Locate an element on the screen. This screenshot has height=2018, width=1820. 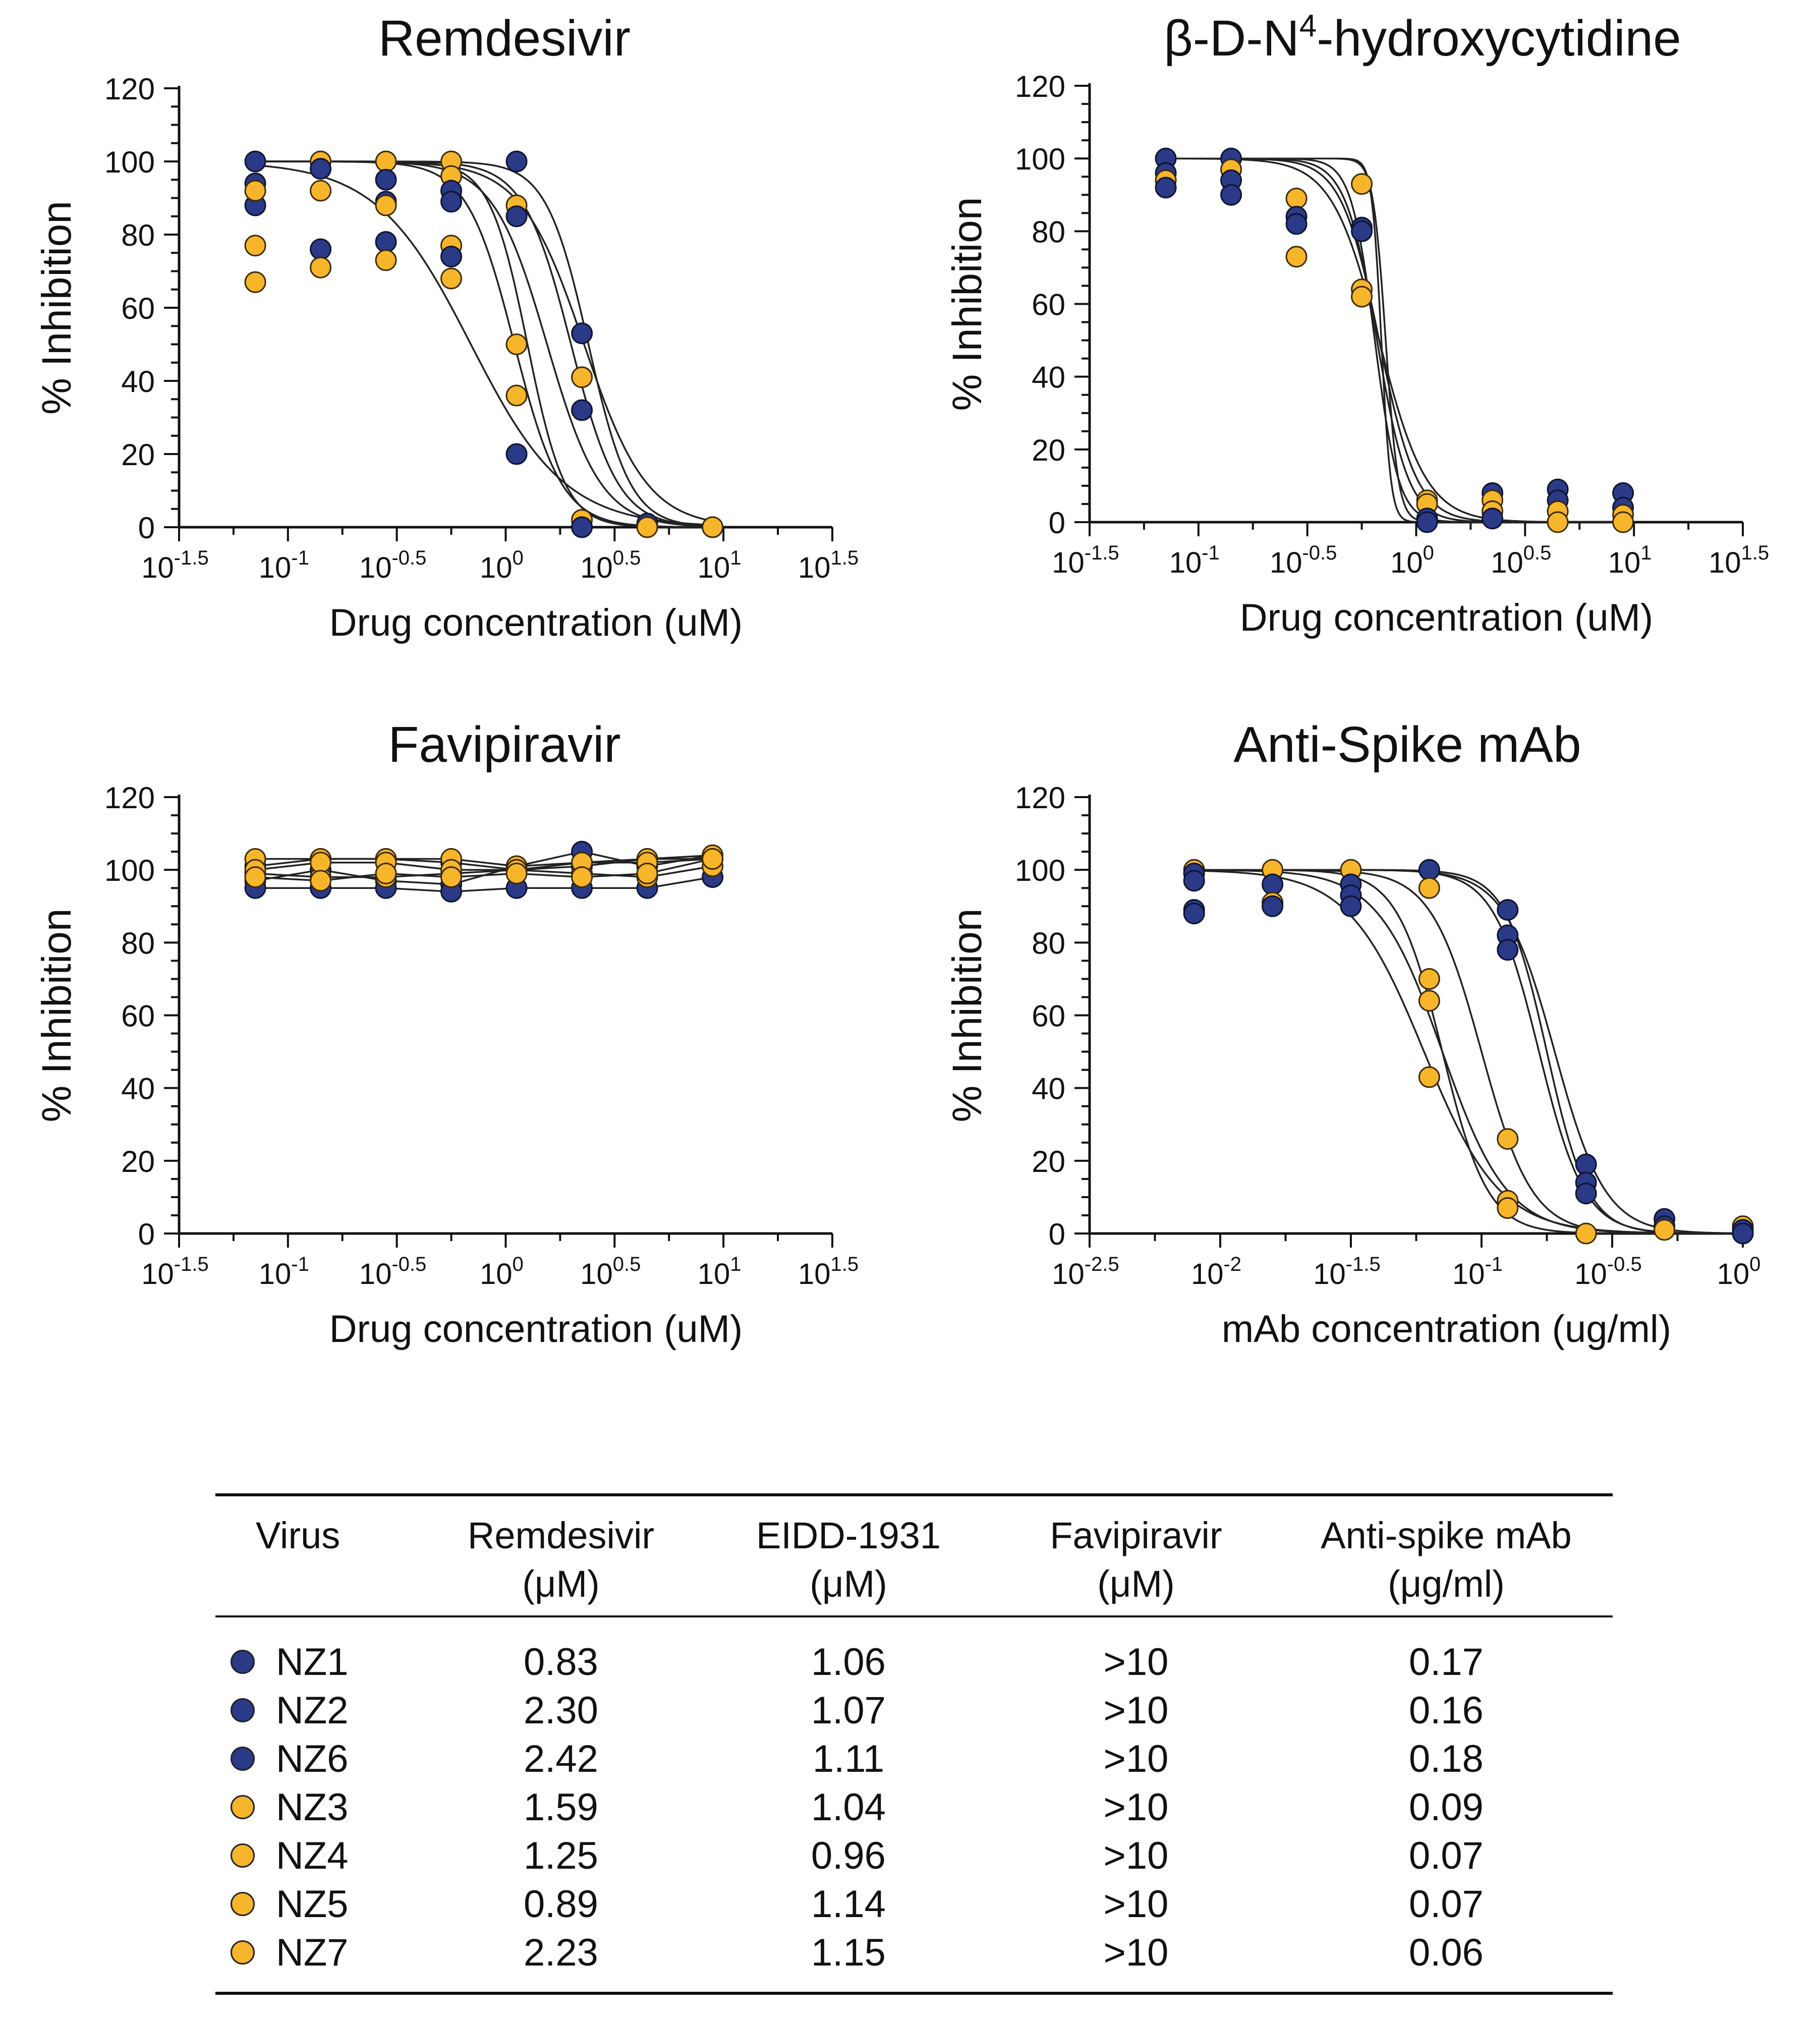
y-tick-label: 40 is located at coordinates (138, 1089).